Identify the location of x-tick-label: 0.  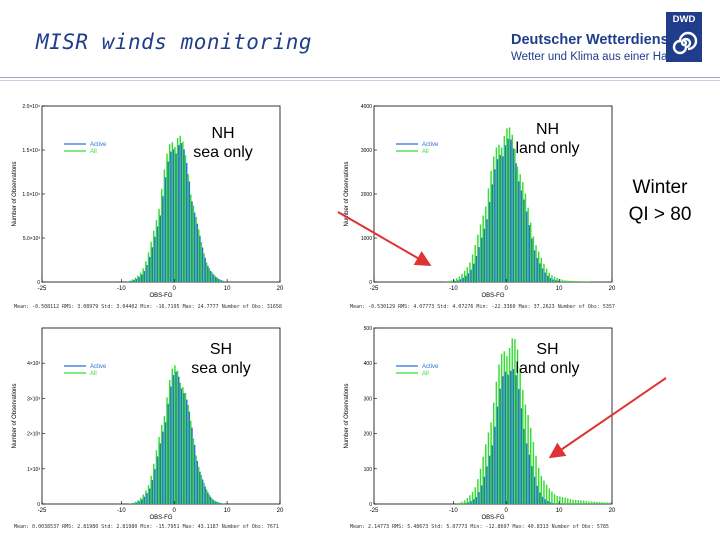
(175, 511).